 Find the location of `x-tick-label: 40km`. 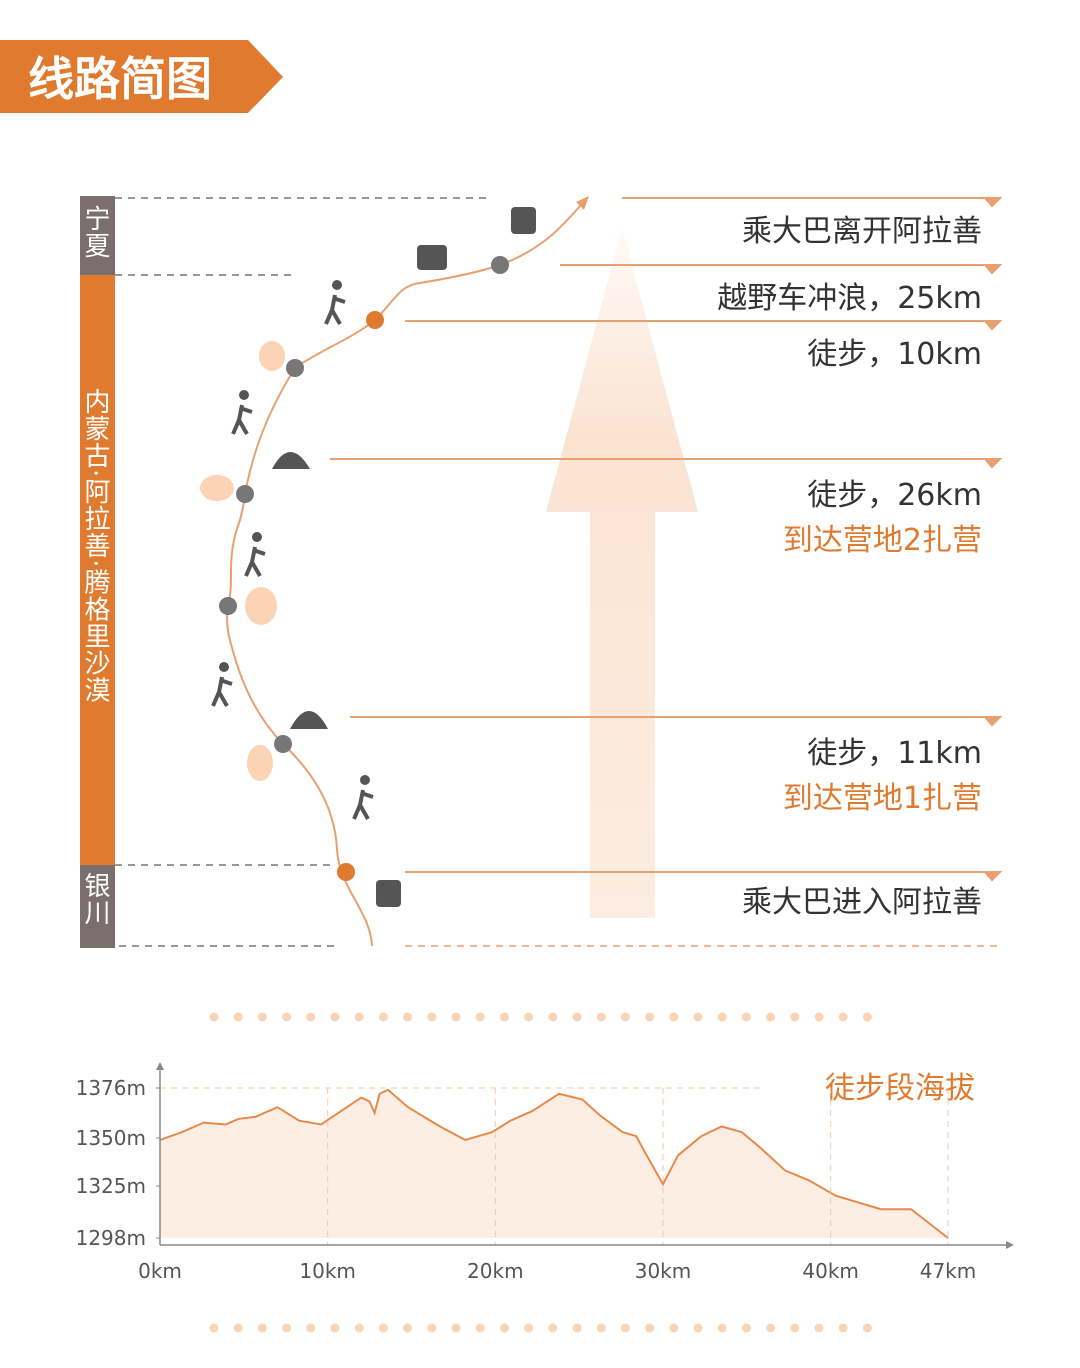

x-tick-label: 40km is located at coordinates (830, 1271).